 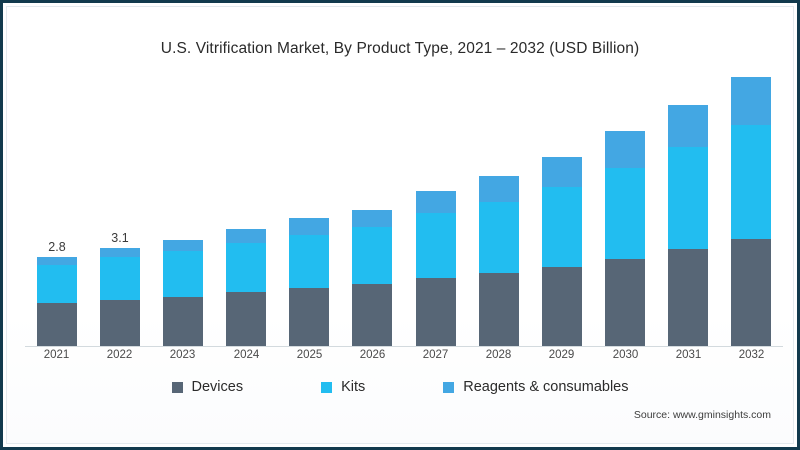 I want to click on legend-item: Reagents & consumables, so click(x=536, y=387).